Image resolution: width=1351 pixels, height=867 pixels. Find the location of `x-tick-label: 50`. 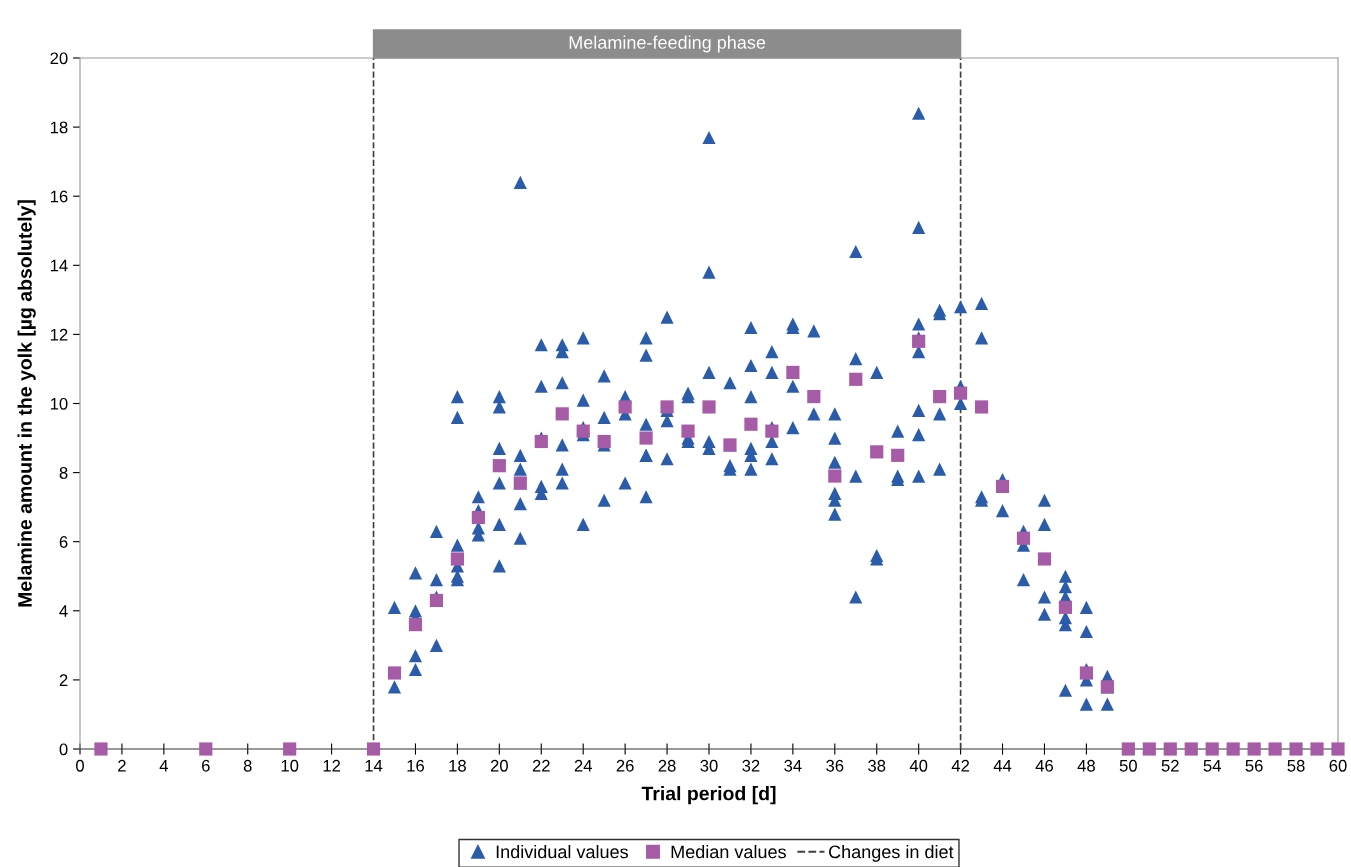

x-tick-label: 50 is located at coordinates (1128, 765).